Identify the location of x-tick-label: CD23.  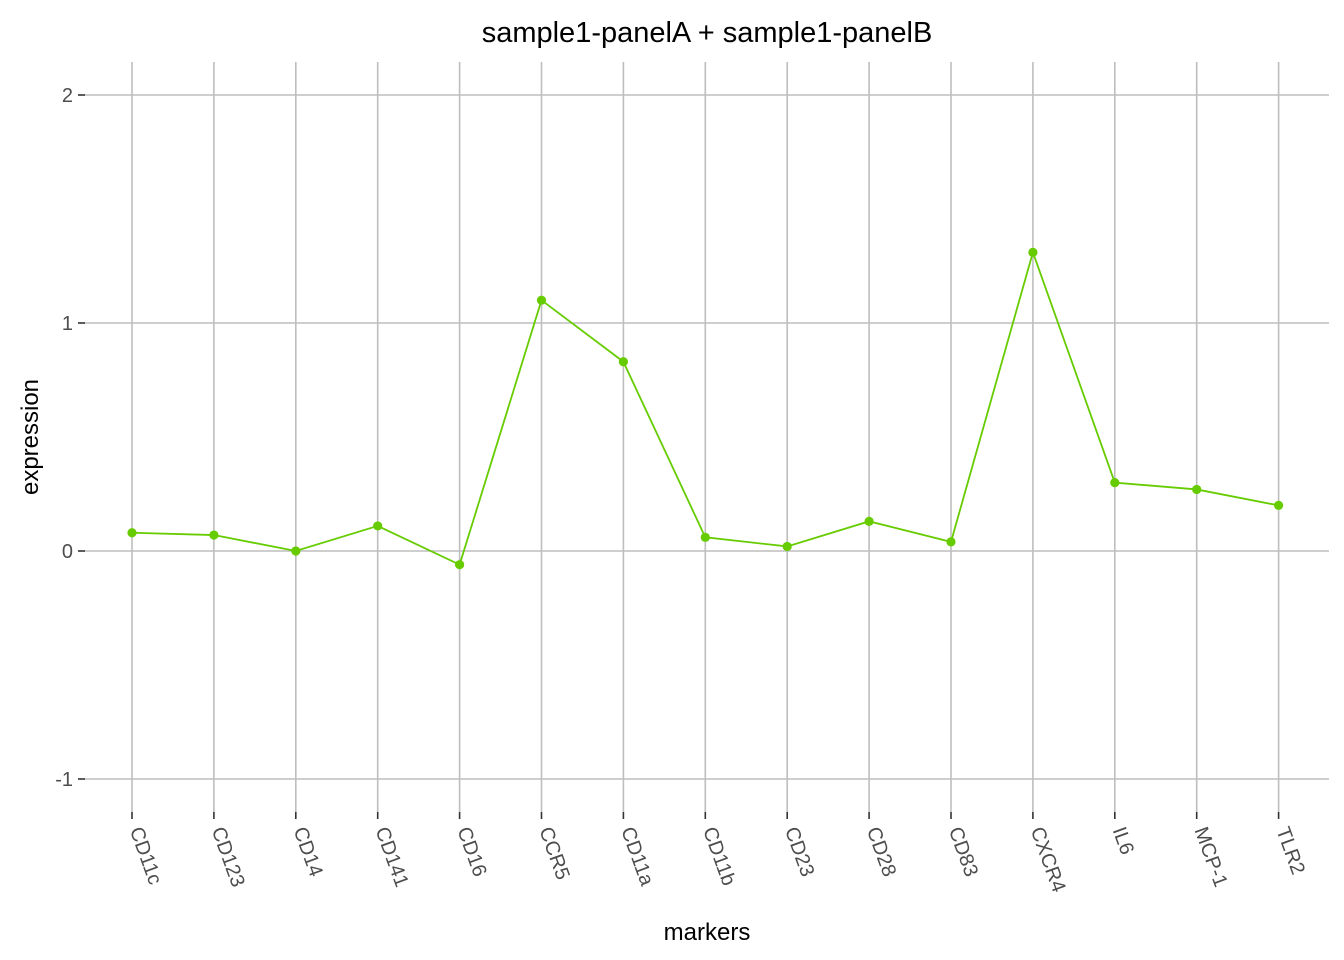
(799, 852).